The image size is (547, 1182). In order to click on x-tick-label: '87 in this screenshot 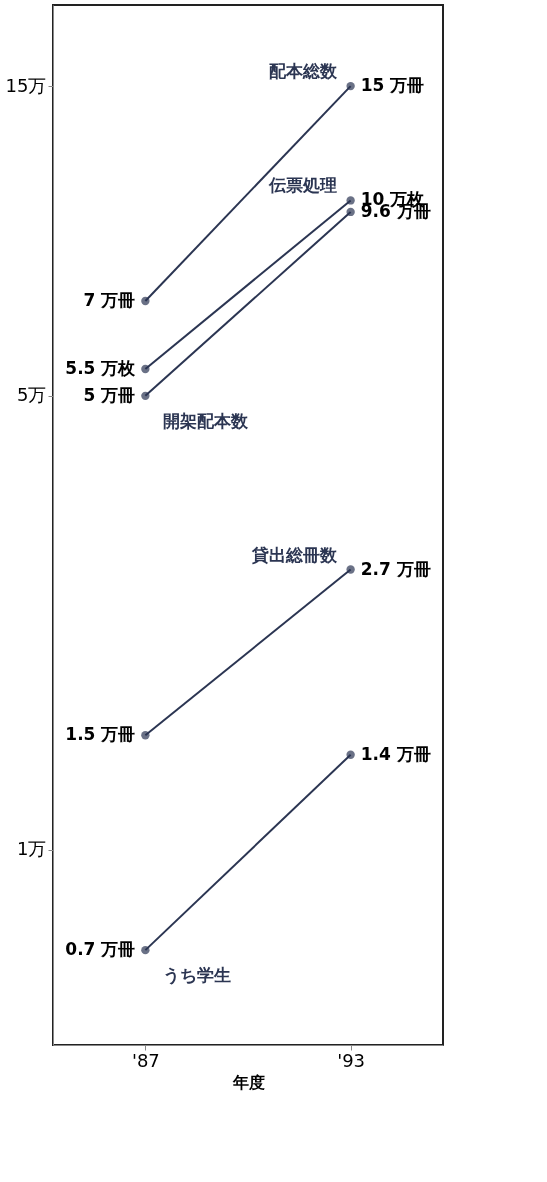, I will do `click(145, 1060)`.